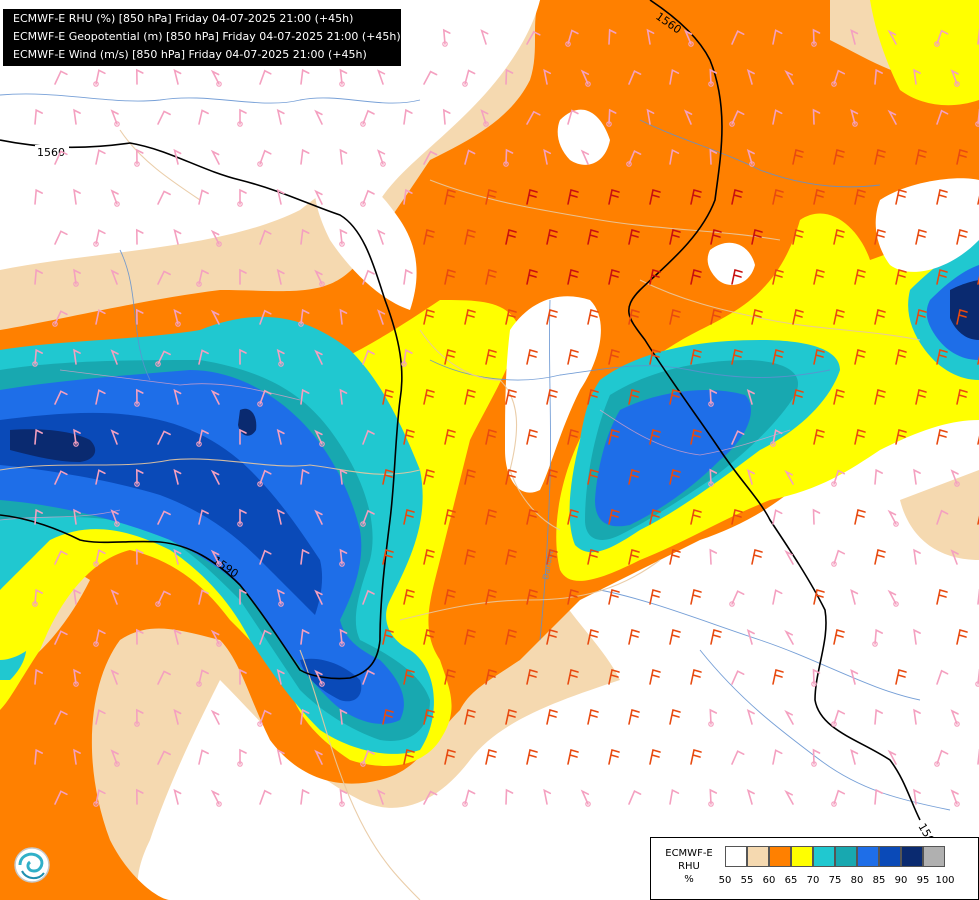 The width and height of the screenshot is (979, 900). Describe the element at coordinates (689, 866) in the screenshot. I see `legend-variable: RHU` at that location.